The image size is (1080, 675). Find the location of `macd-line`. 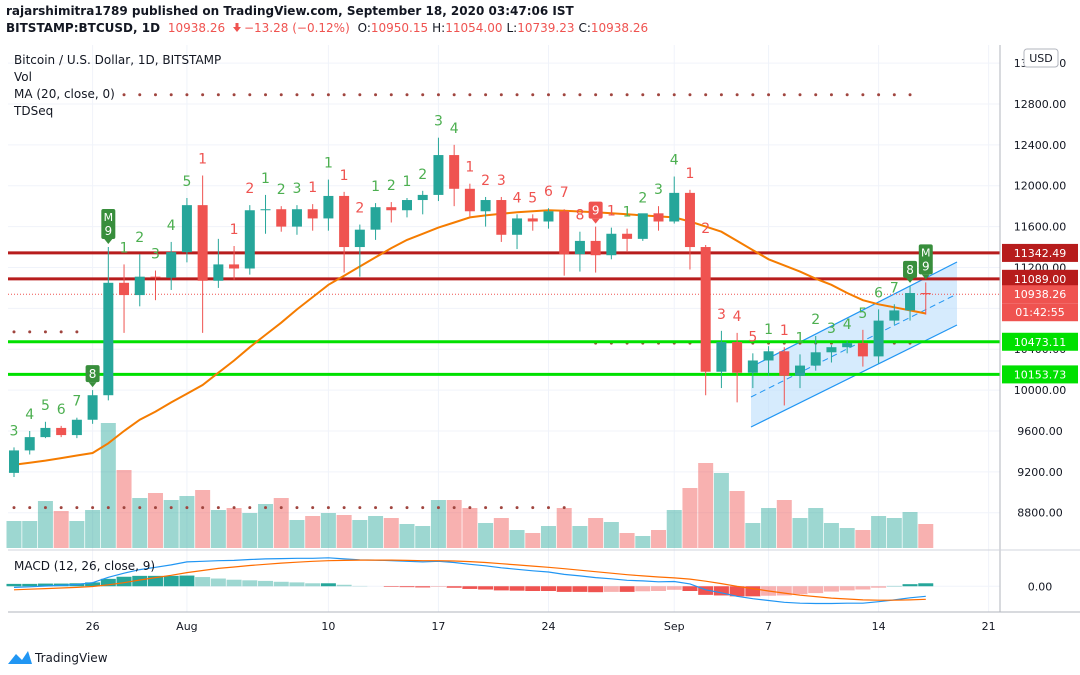

macd-line is located at coordinates (469, 581).